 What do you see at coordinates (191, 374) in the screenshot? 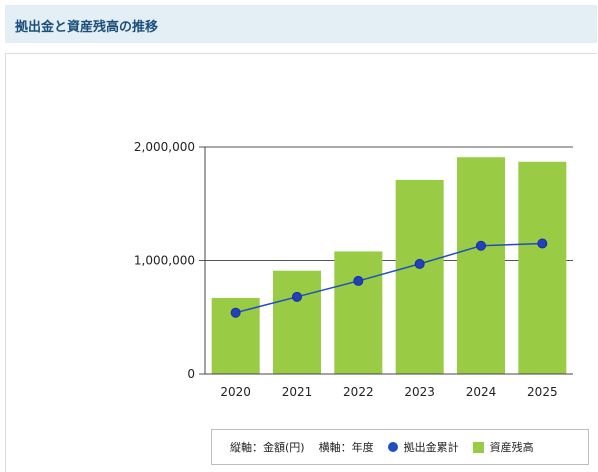
I see `y-tick-label: 0` at bounding box center [191, 374].